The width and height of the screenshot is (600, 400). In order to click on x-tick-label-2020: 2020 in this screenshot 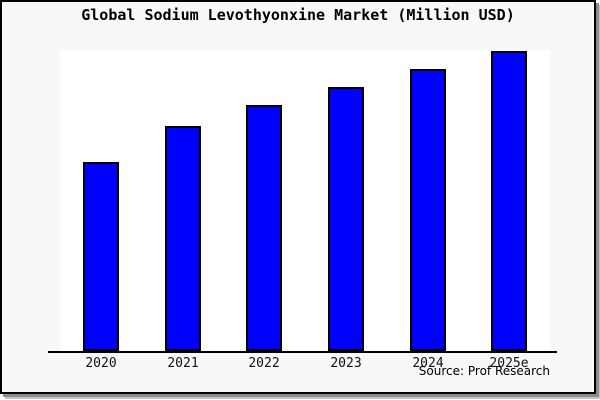, I will do `click(101, 363)`.